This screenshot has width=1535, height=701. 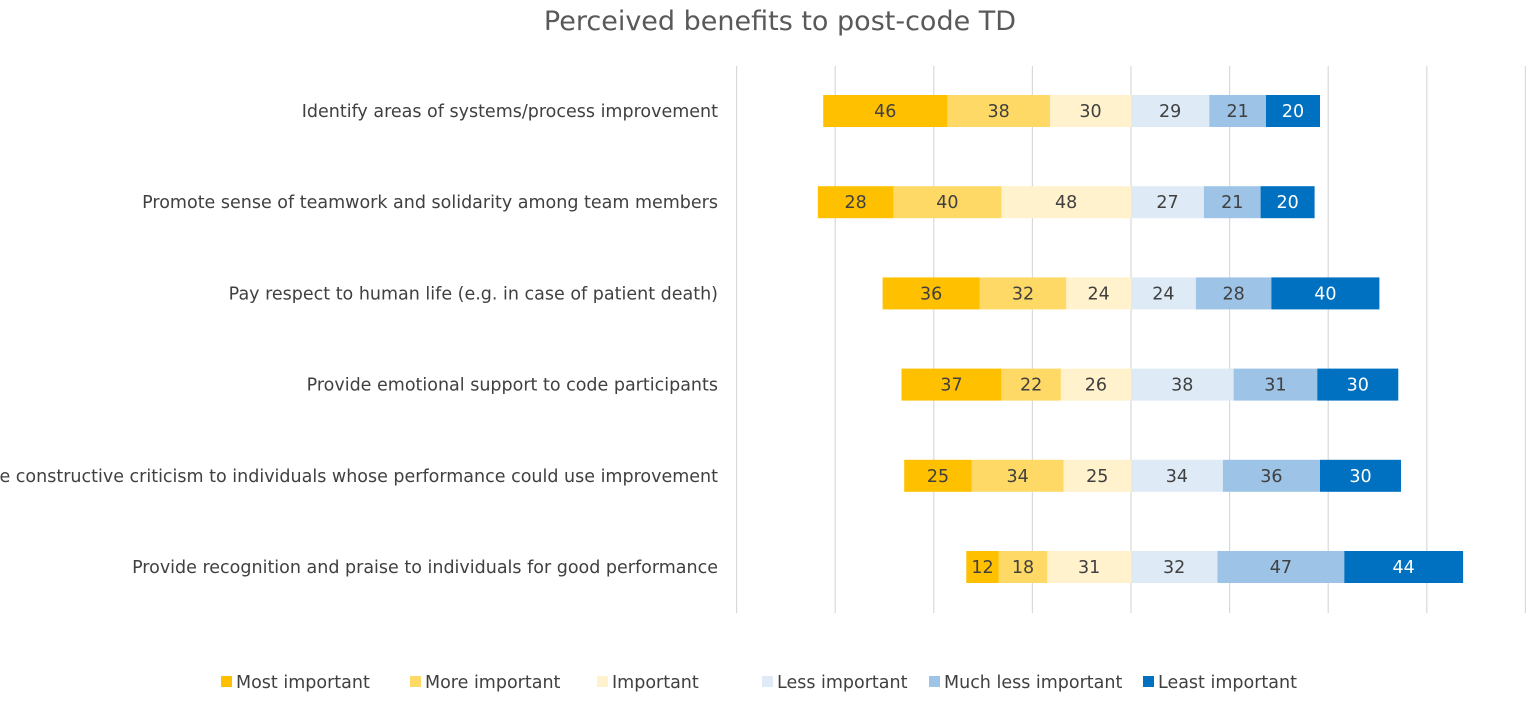 What do you see at coordinates (303, 683) in the screenshot?
I see `legend-label: Most important` at bounding box center [303, 683].